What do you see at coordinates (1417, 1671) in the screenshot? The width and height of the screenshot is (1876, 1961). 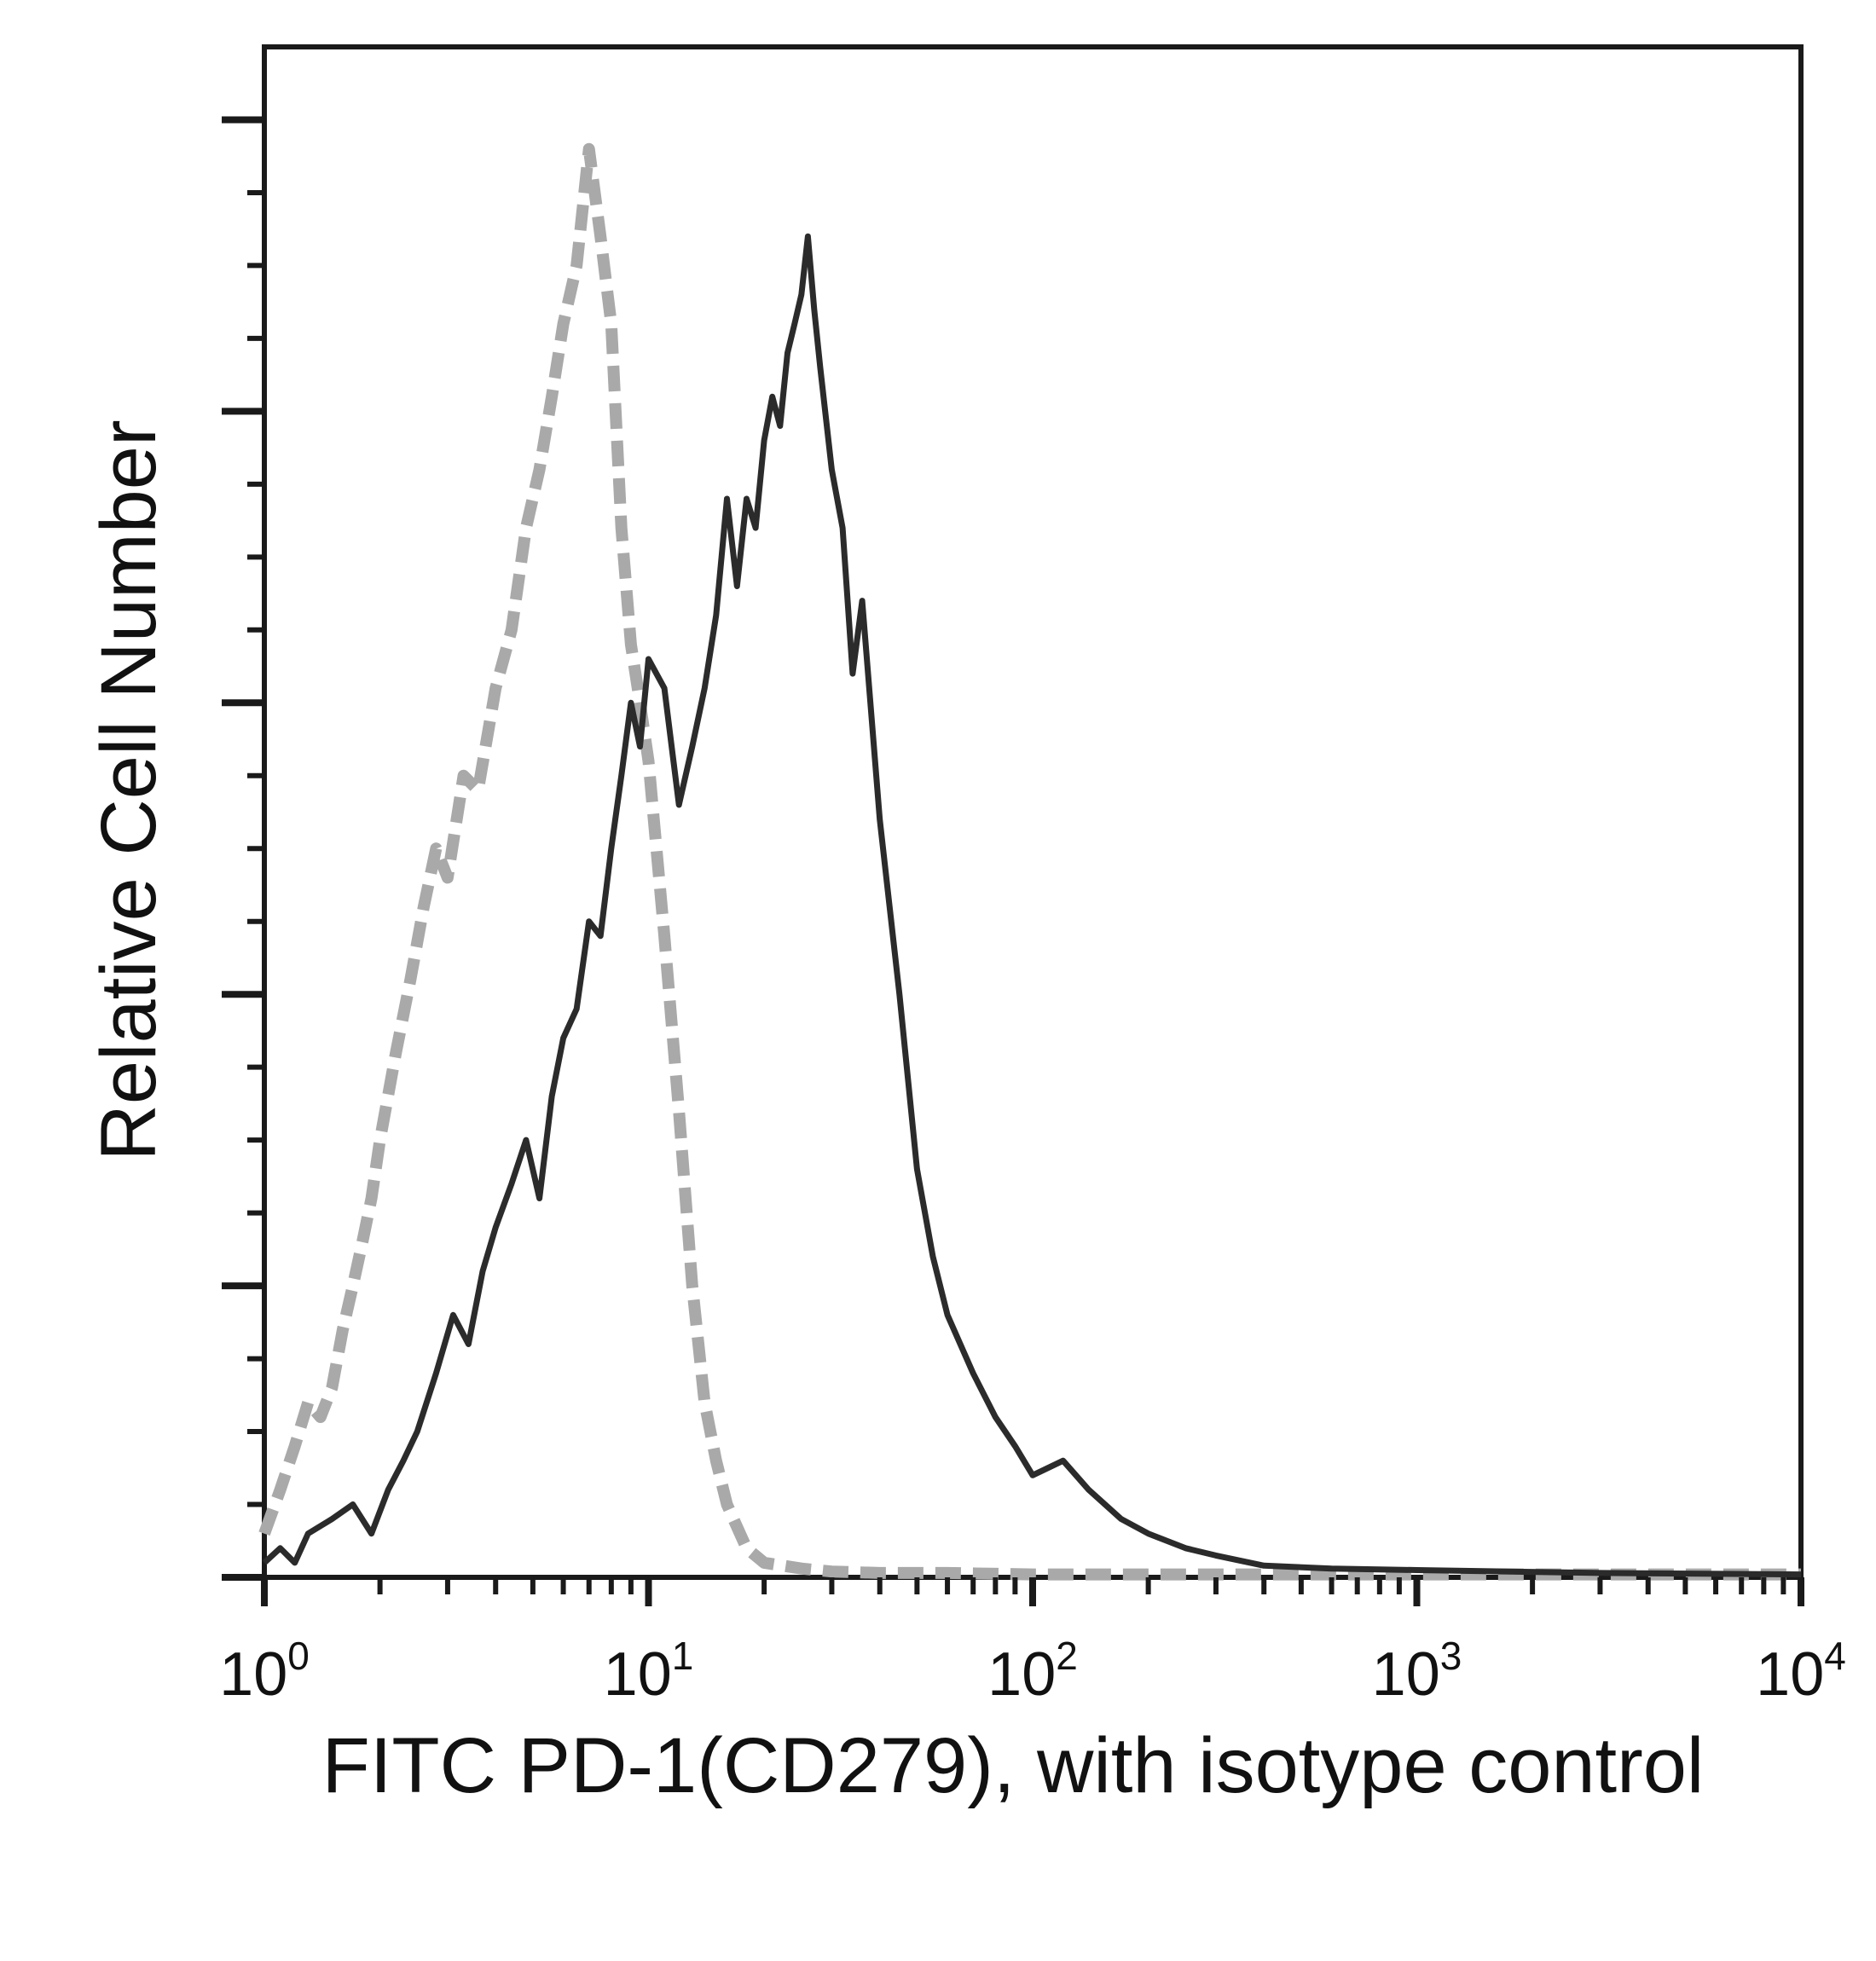 I see `x-tick-label: 10³` at bounding box center [1417, 1671].